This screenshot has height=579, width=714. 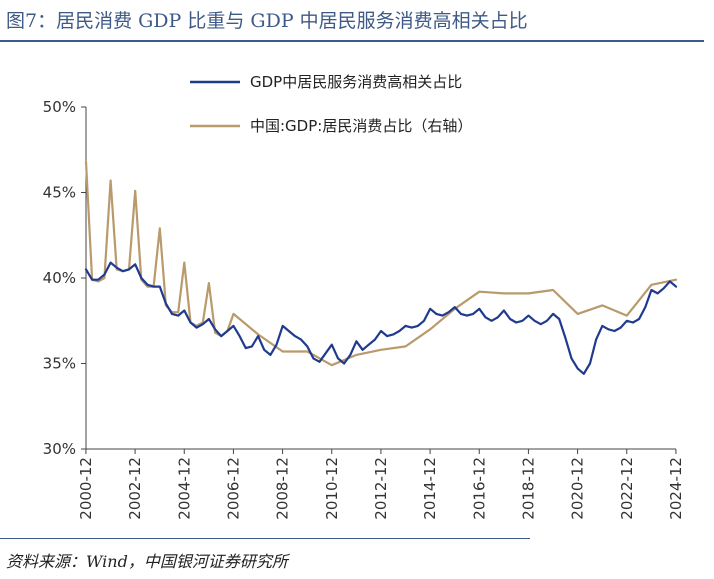 What do you see at coordinates (265, 538) in the screenshot?
I see `source-divider` at bounding box center [265, 538].